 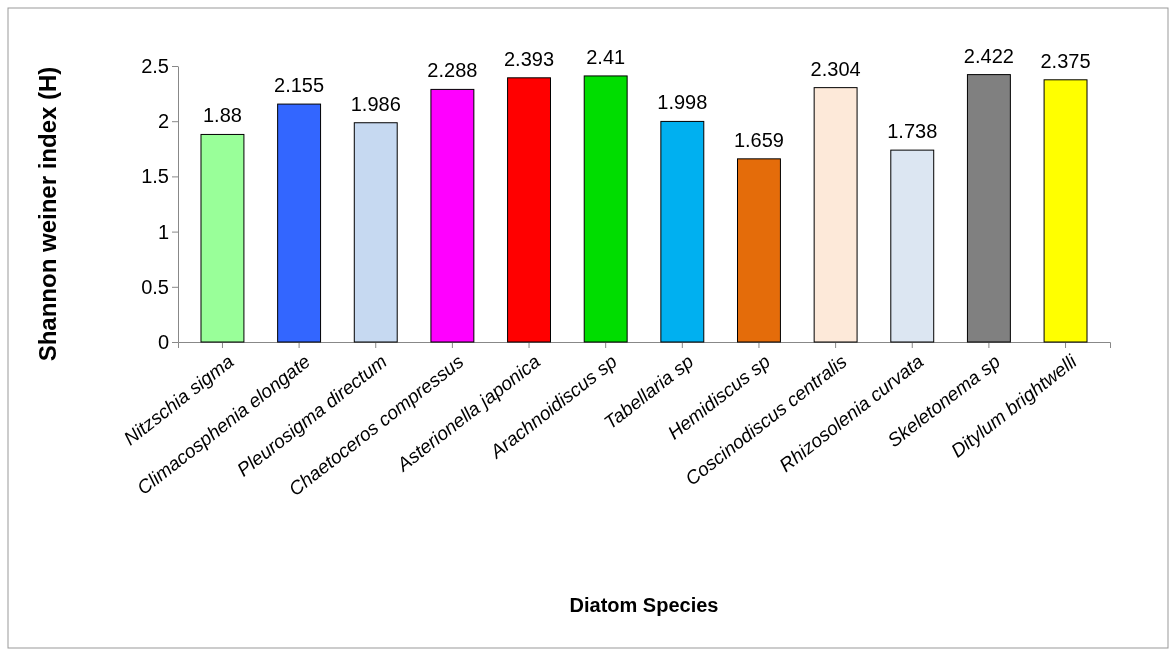 What do you see at coordinates (758, 139) in the screenshot?
I see `data-label: 1.659` at bounding box center [758, 139].